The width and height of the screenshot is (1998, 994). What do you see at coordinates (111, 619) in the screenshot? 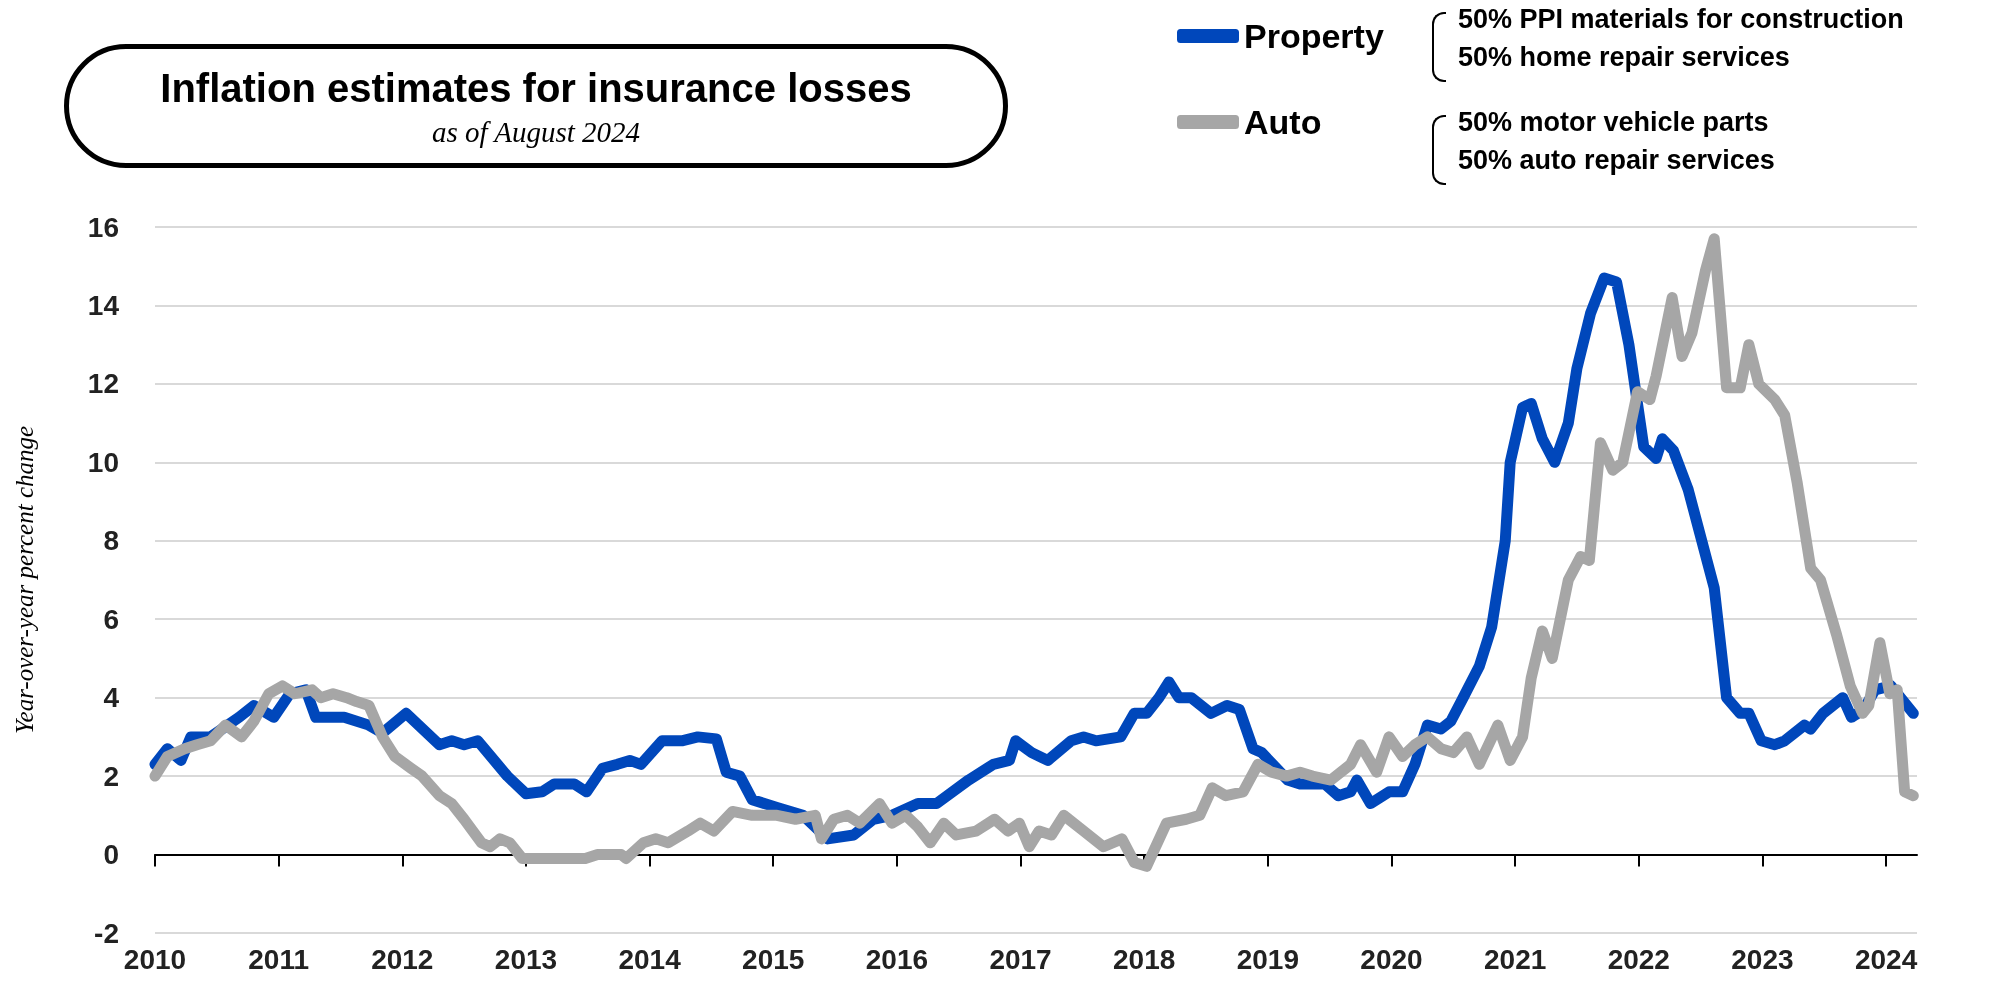
I see `y-tick-label: 6` at bounding box center [111, 619].